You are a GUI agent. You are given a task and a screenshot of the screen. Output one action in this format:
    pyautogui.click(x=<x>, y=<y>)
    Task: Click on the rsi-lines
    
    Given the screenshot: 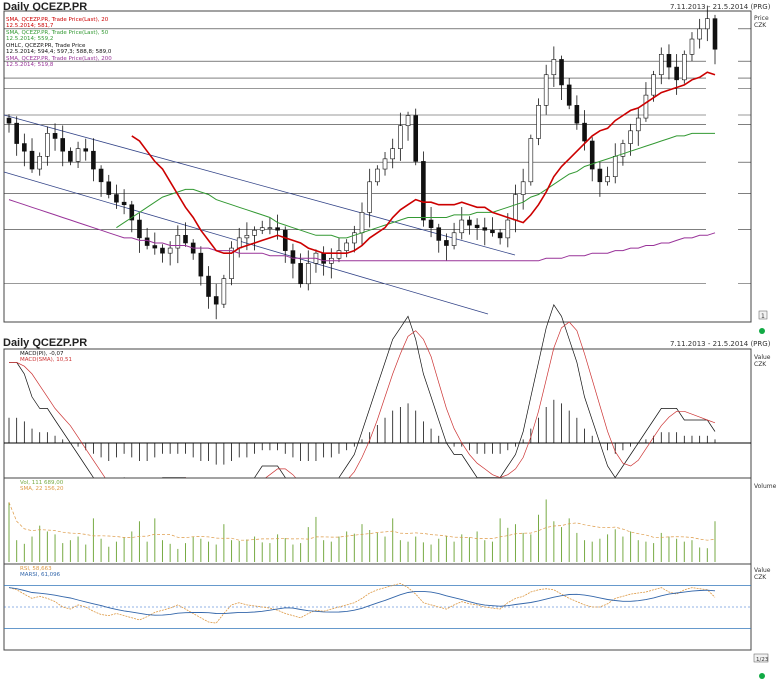 What is the action you would take?
    pyautogui.click(x=362, y=603)
    